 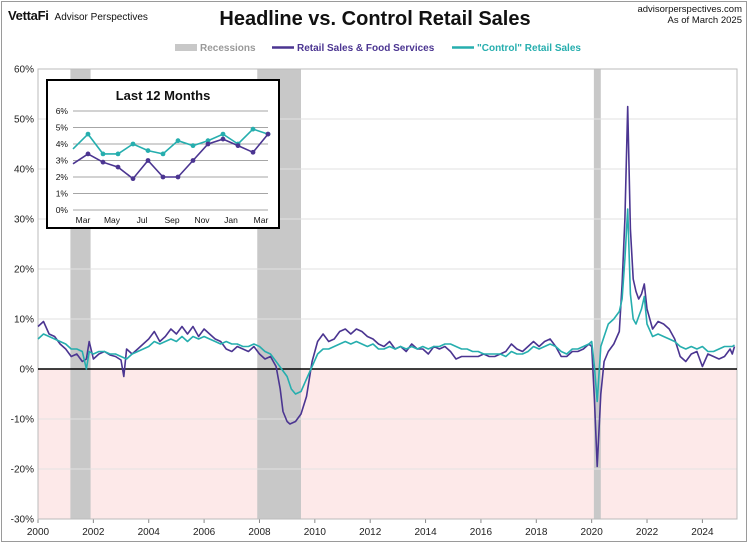 I want to click on inset-y-tick-label: 4%, so click(x=62, y=144).